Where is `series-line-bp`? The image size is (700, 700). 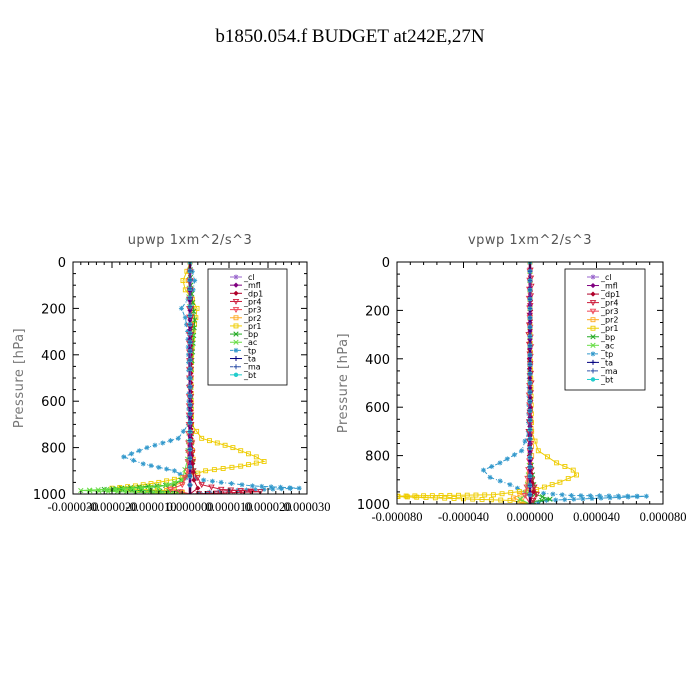
series-line-bp is located at coordinates (150, 378).